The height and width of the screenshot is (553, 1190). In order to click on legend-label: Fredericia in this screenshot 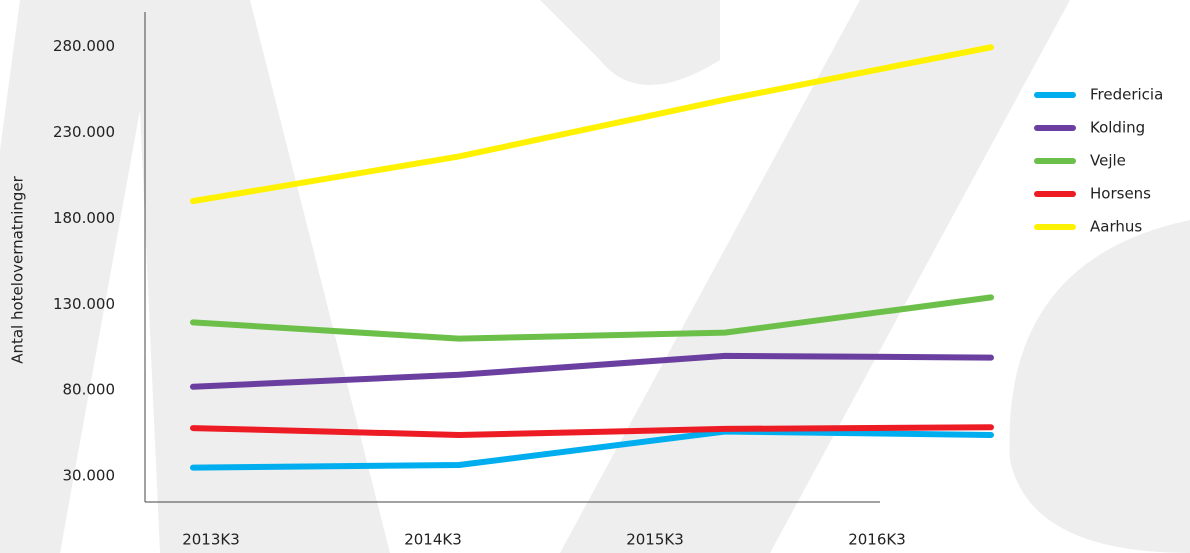, I will do `click(1126, 95)`.